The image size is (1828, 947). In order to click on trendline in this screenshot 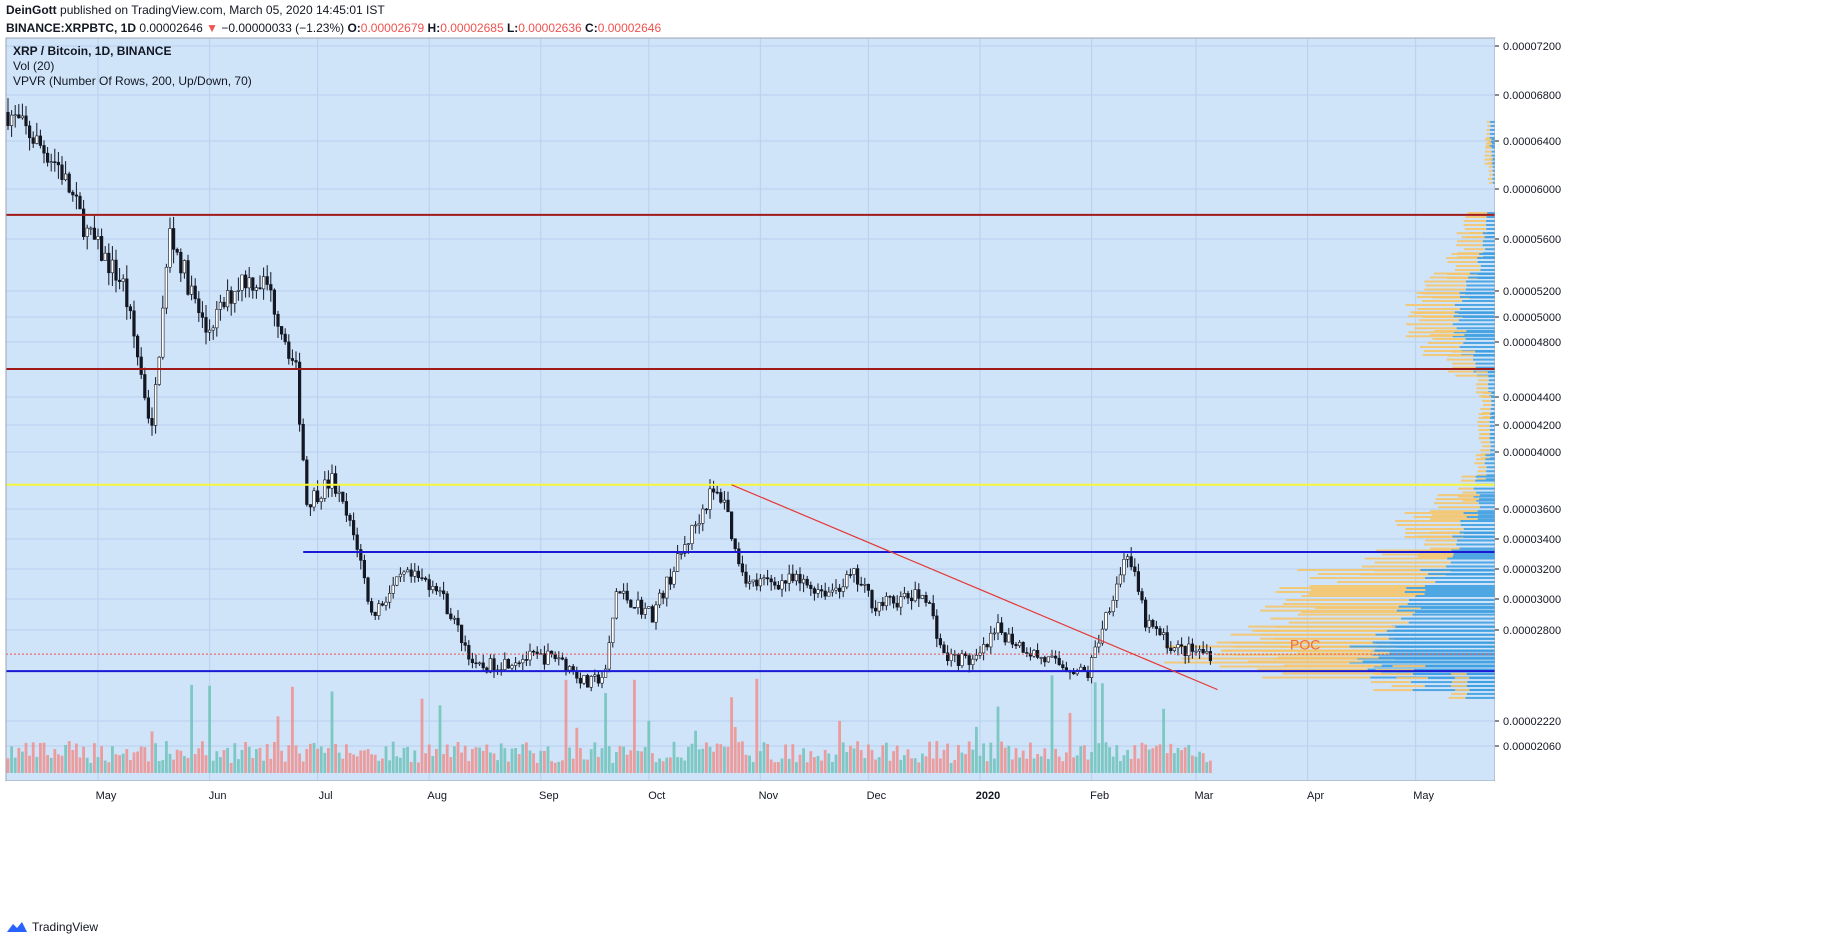, I will do `click(974, 587)`.